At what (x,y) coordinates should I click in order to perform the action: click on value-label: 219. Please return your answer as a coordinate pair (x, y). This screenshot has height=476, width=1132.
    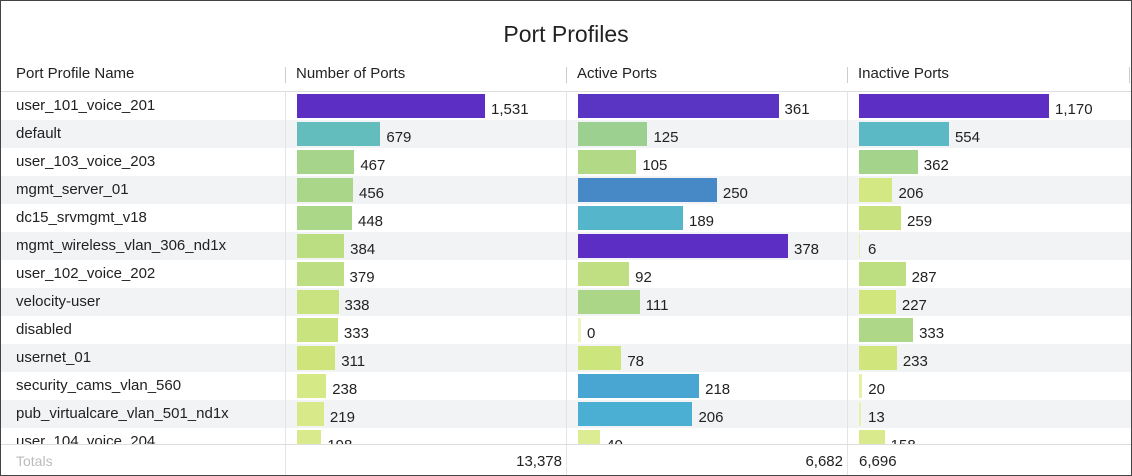
    Looking at the image, I should click on (342, 417).